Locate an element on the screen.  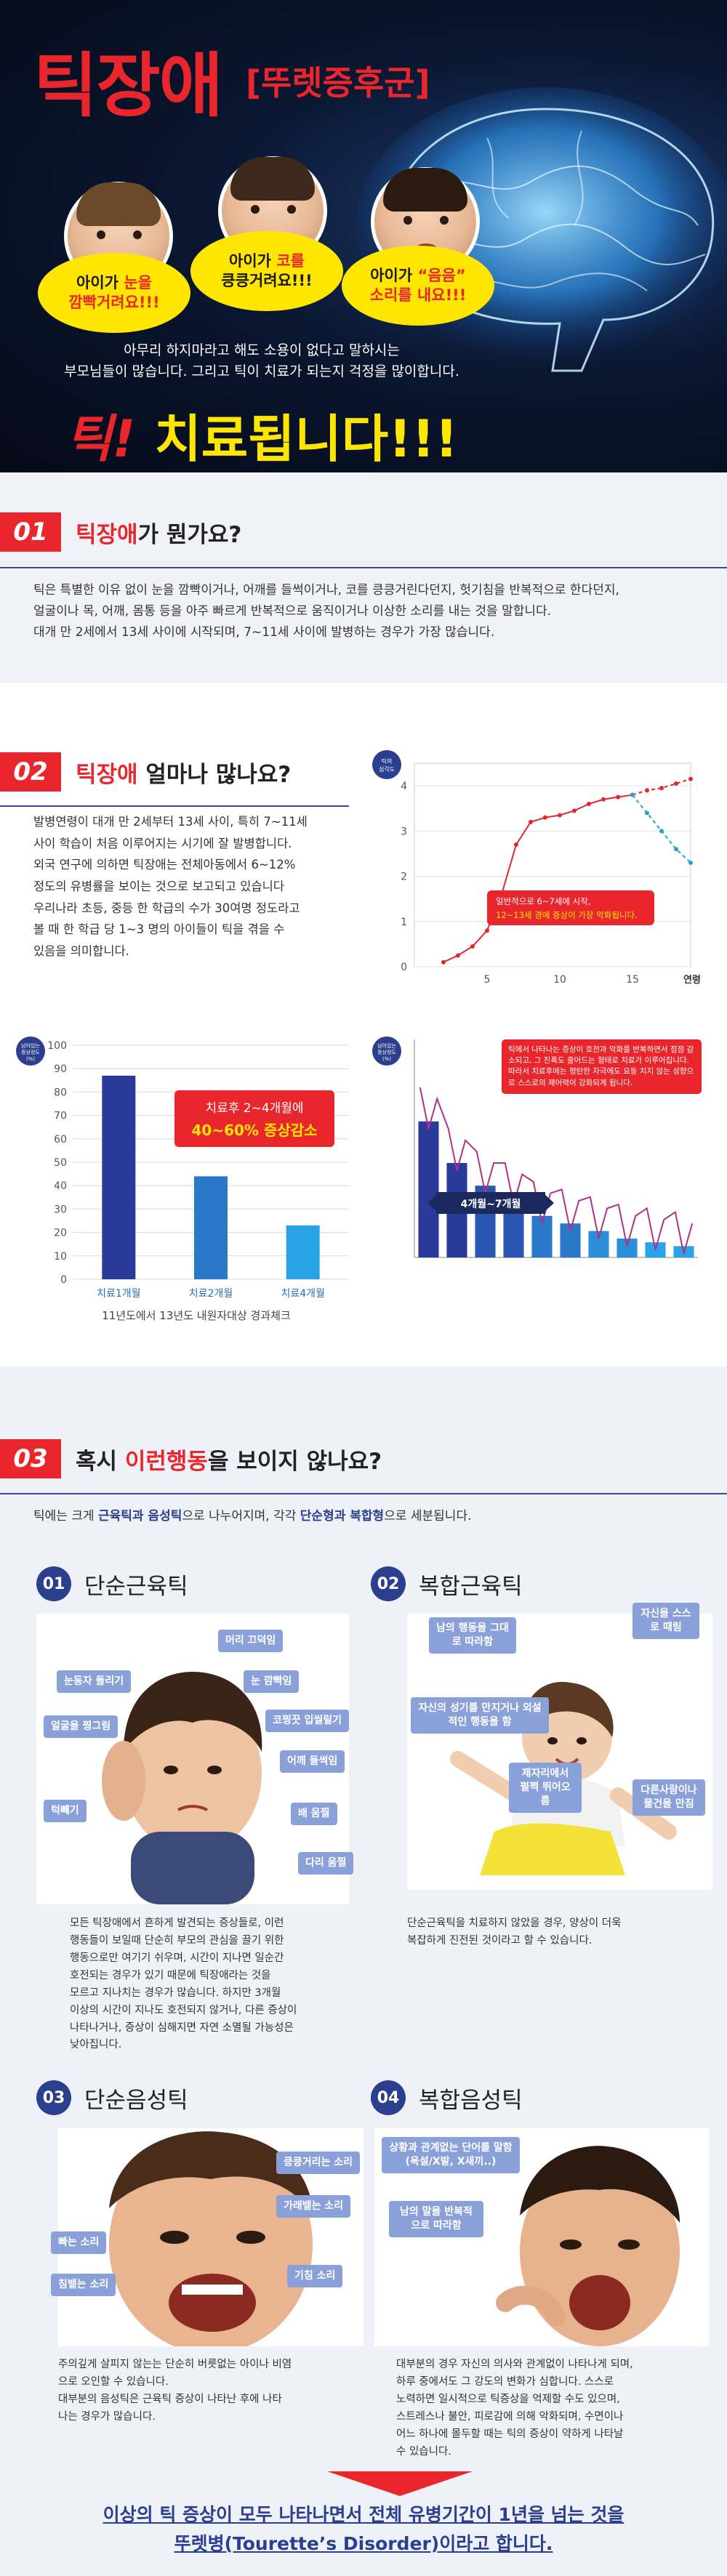
x-tick-label: 치료2개월 is located at coordinates (211, 1294).